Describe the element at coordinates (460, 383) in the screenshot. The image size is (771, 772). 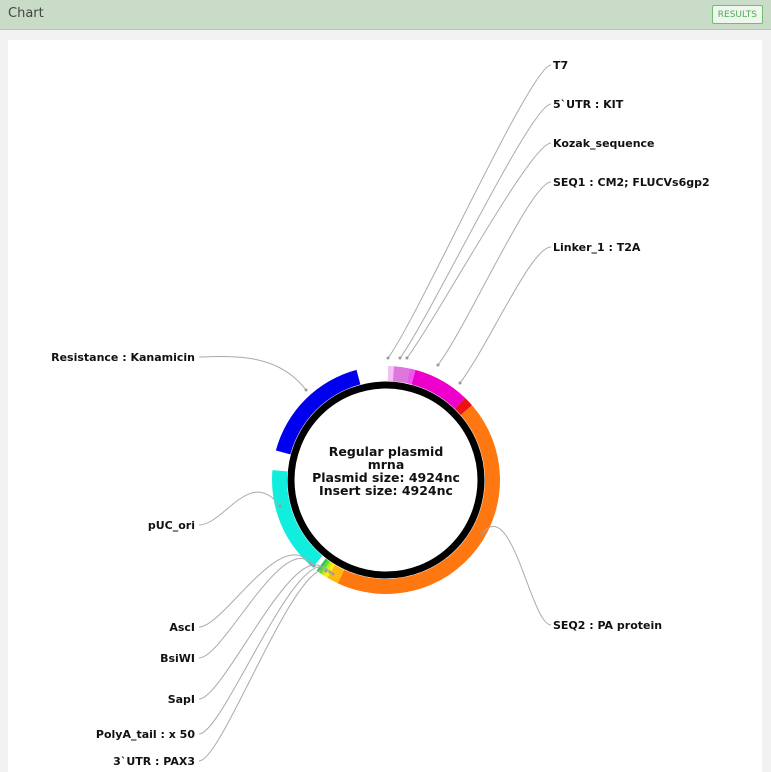
I see `leader-arrow-linker-1-t2a` at that location.